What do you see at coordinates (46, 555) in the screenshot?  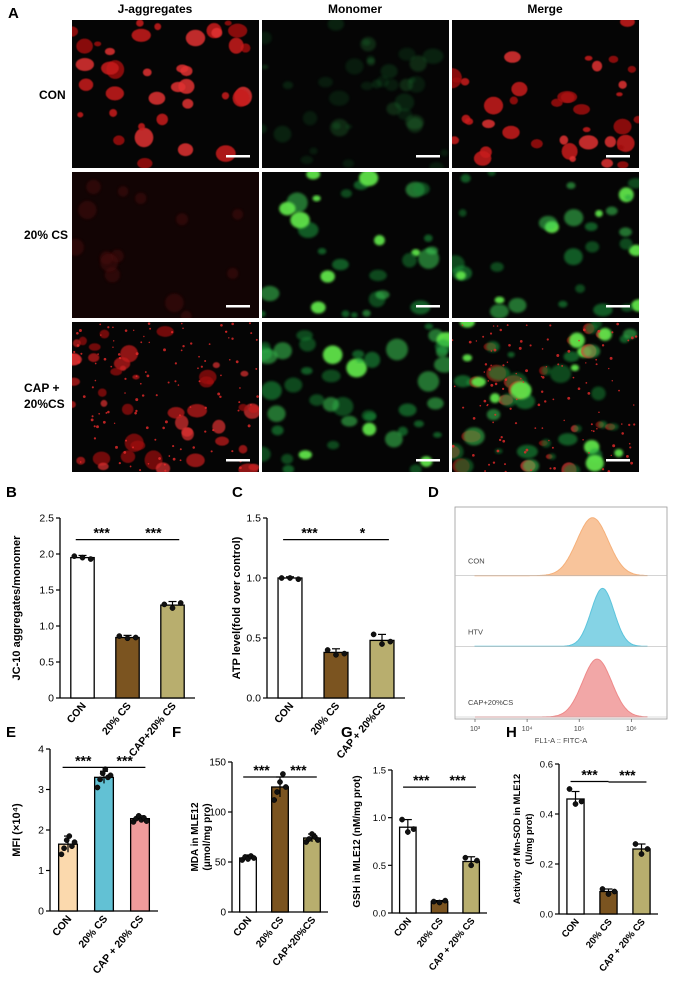 I see `y-tick-label: 2.0` at bounding box center [46, 555].